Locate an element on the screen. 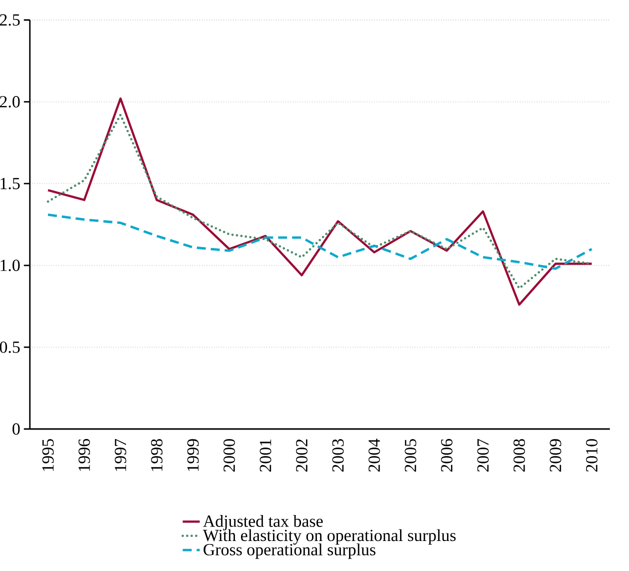  x-tick-label: 2001 is located at coordinates (266, 456).